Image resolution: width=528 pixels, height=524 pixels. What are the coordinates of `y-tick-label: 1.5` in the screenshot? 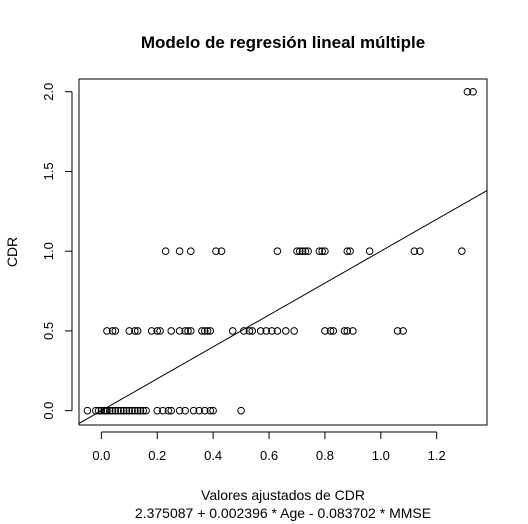 It's located at (48, 171).